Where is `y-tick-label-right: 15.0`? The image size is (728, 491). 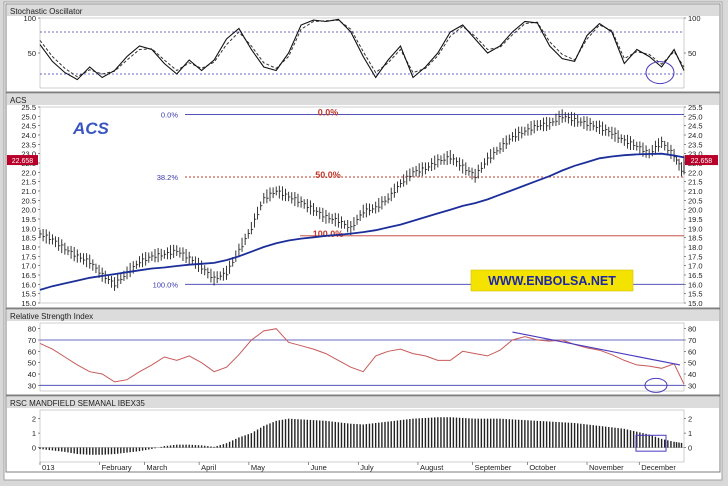 y-tick-label-right: 15.0 is located at coordinates (695, 303).